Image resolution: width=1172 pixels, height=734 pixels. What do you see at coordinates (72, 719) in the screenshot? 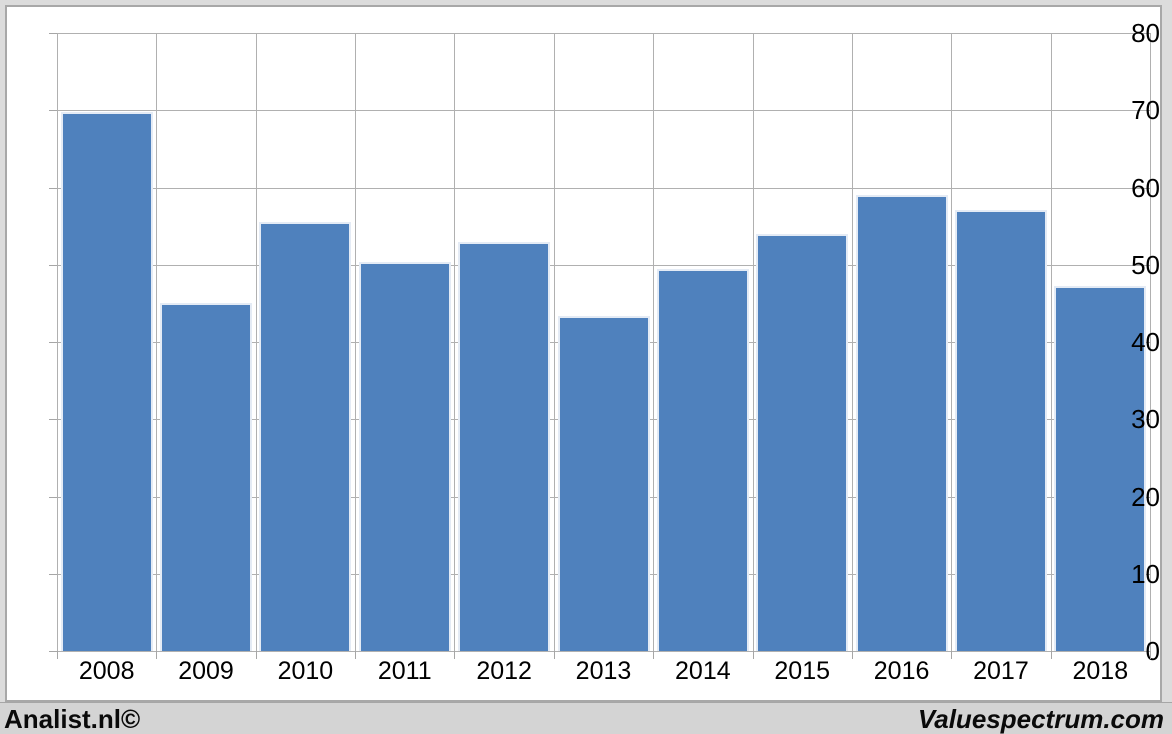
I see `analist-credit: Analist.nl©` at bounding box center [72, 719].